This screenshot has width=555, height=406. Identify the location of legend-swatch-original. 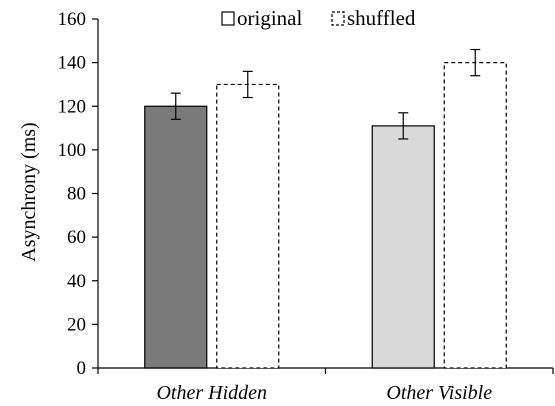
(228, 18).